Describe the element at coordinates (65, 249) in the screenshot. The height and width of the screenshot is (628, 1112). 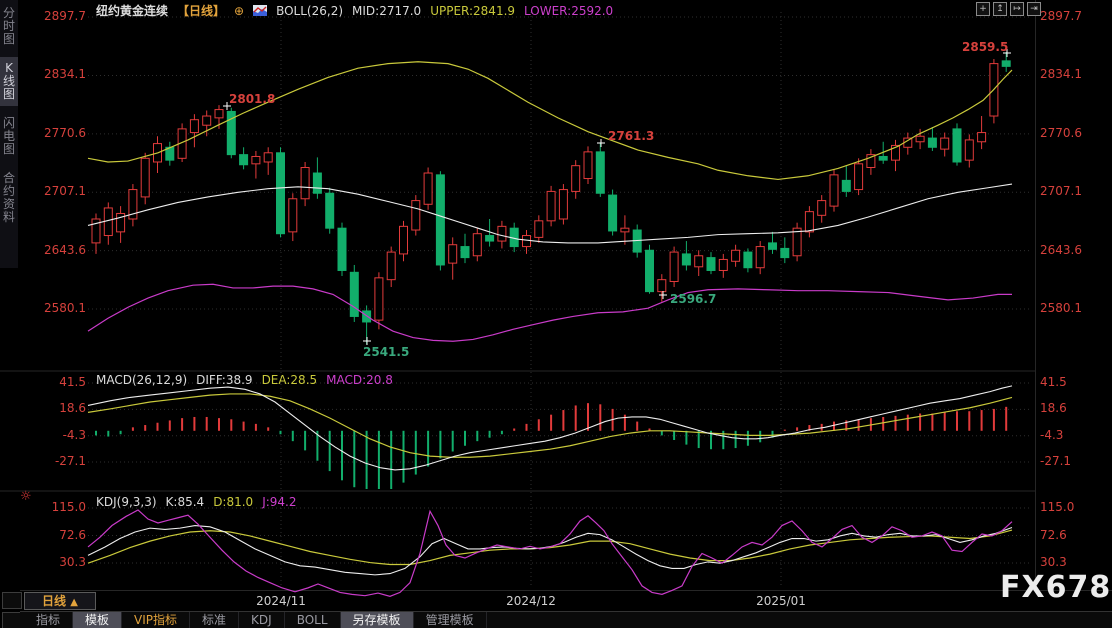
I see `main-axis-left-4: 2643.6` at that location.